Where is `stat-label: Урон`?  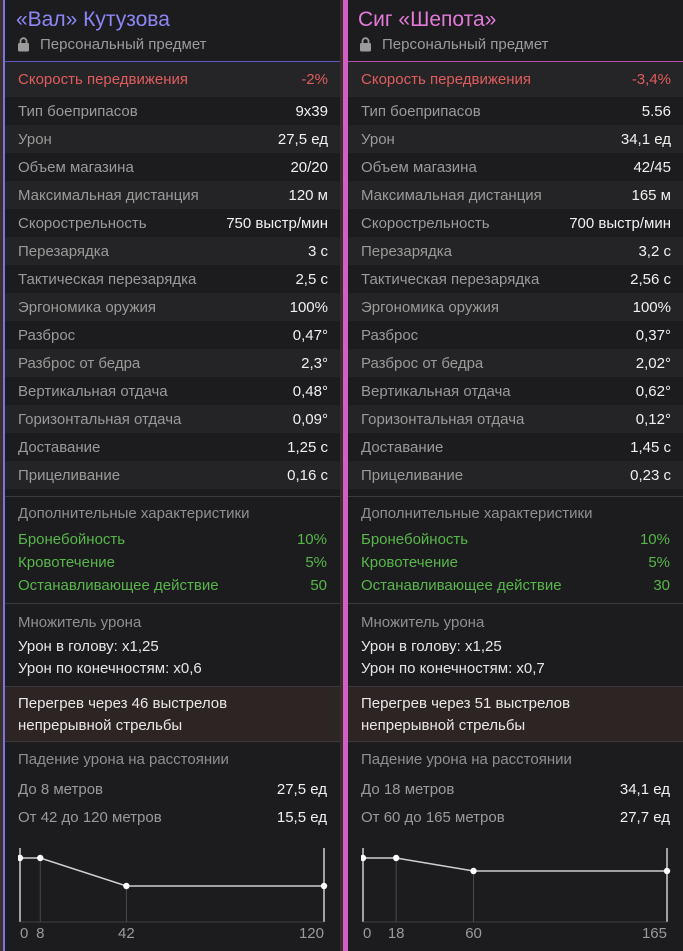 stat-label: Урон is located at coordinates (35, 139).